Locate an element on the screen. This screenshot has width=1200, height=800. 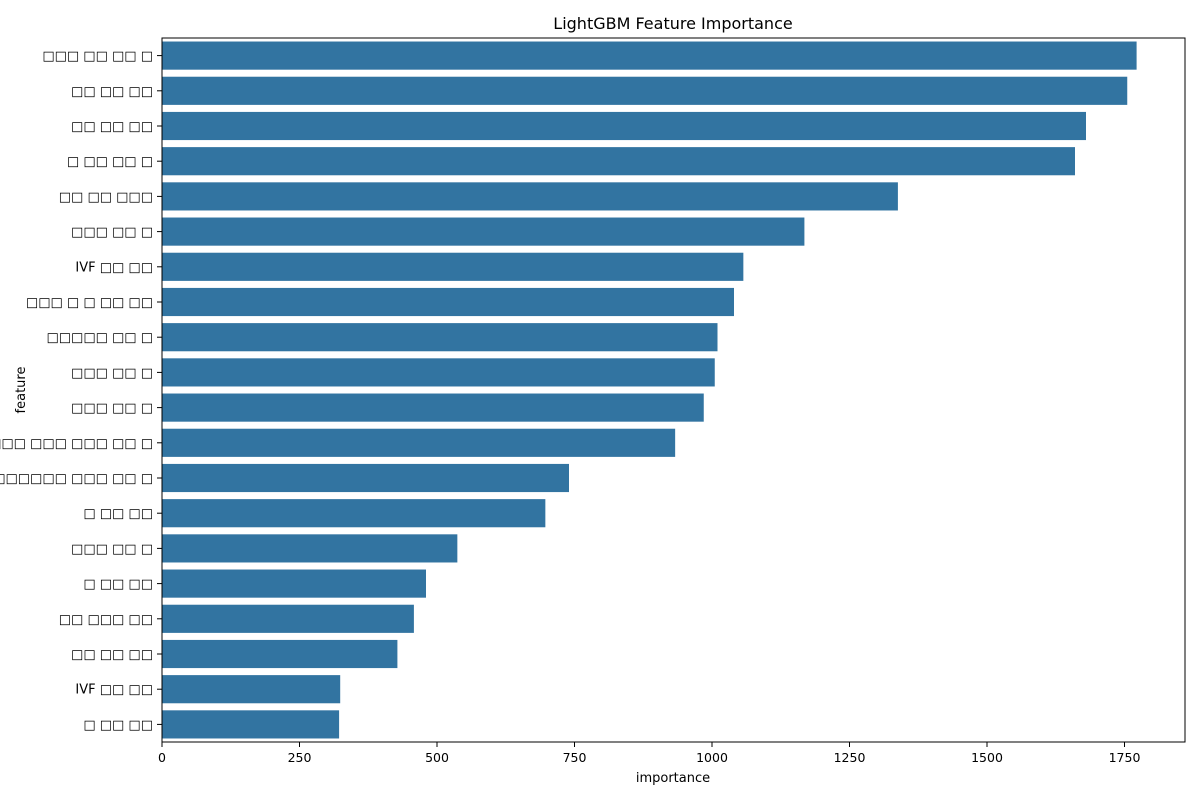
y-tick-label: □□ □□ □□□ is located at coordinates (106, 197).